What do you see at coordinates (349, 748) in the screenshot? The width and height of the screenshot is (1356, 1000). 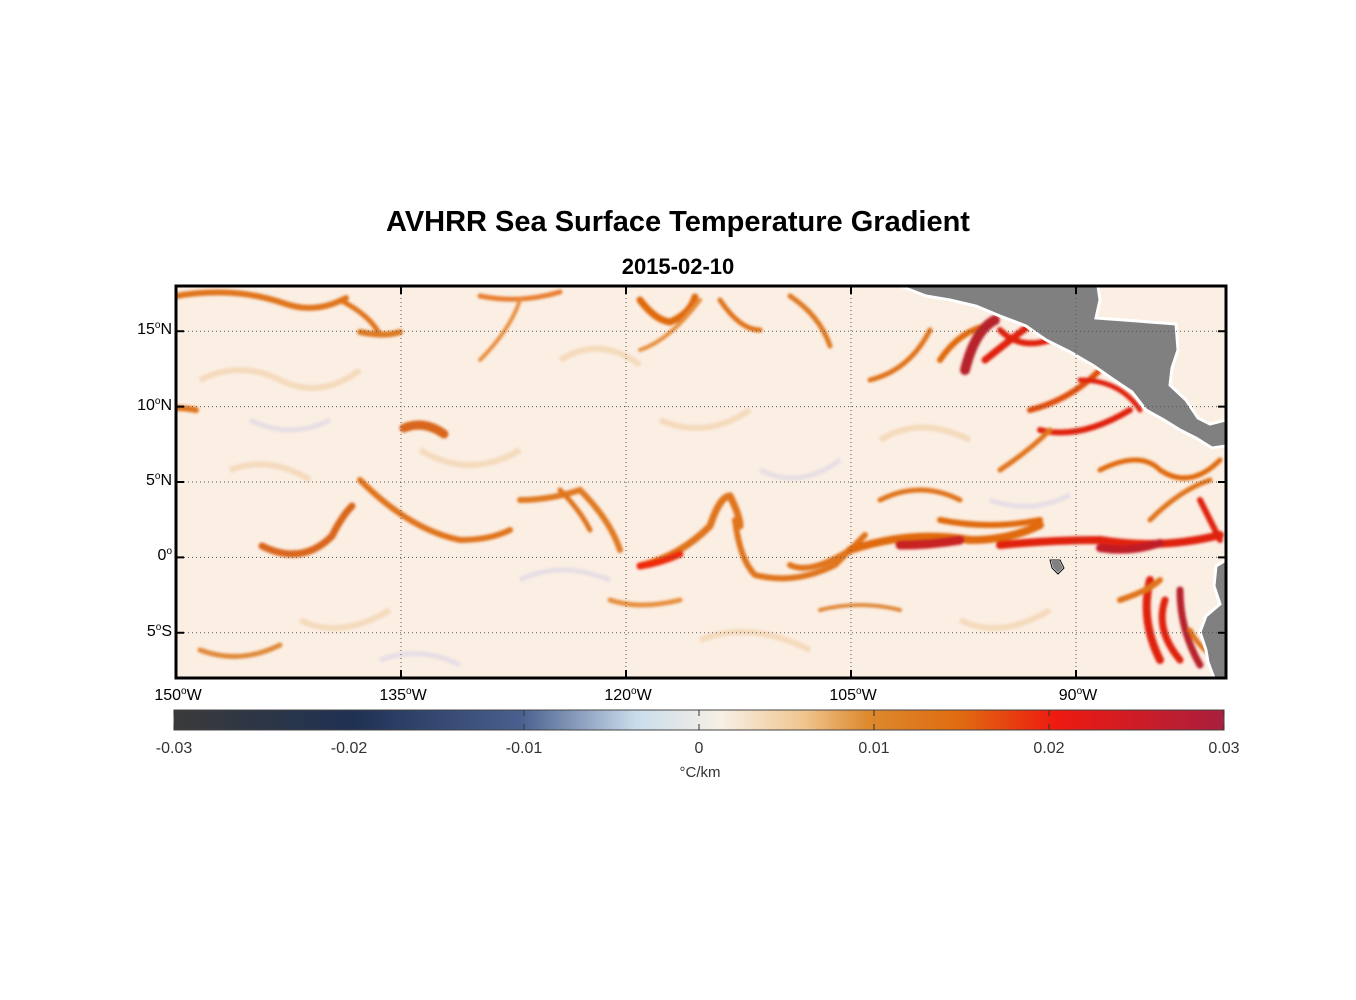 I see `colorbar-tick-label: -0.02` at bounding box center [349, 748].